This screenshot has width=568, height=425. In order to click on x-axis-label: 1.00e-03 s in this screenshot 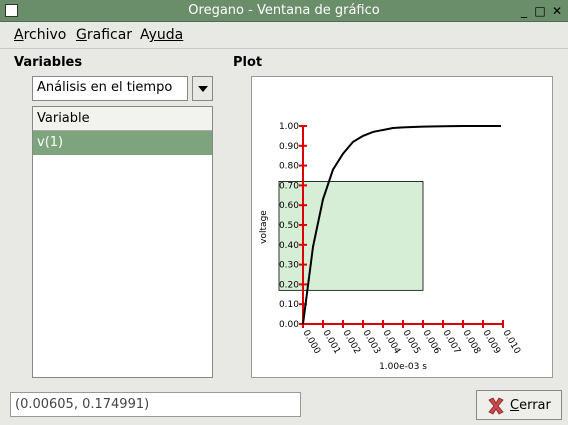, I will do `click(403, 367)`.